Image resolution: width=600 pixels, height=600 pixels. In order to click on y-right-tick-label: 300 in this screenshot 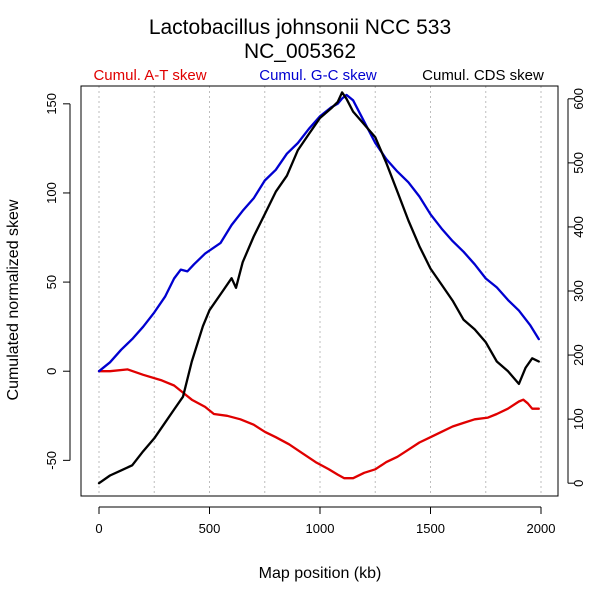, I will do `click(578, 291)`.